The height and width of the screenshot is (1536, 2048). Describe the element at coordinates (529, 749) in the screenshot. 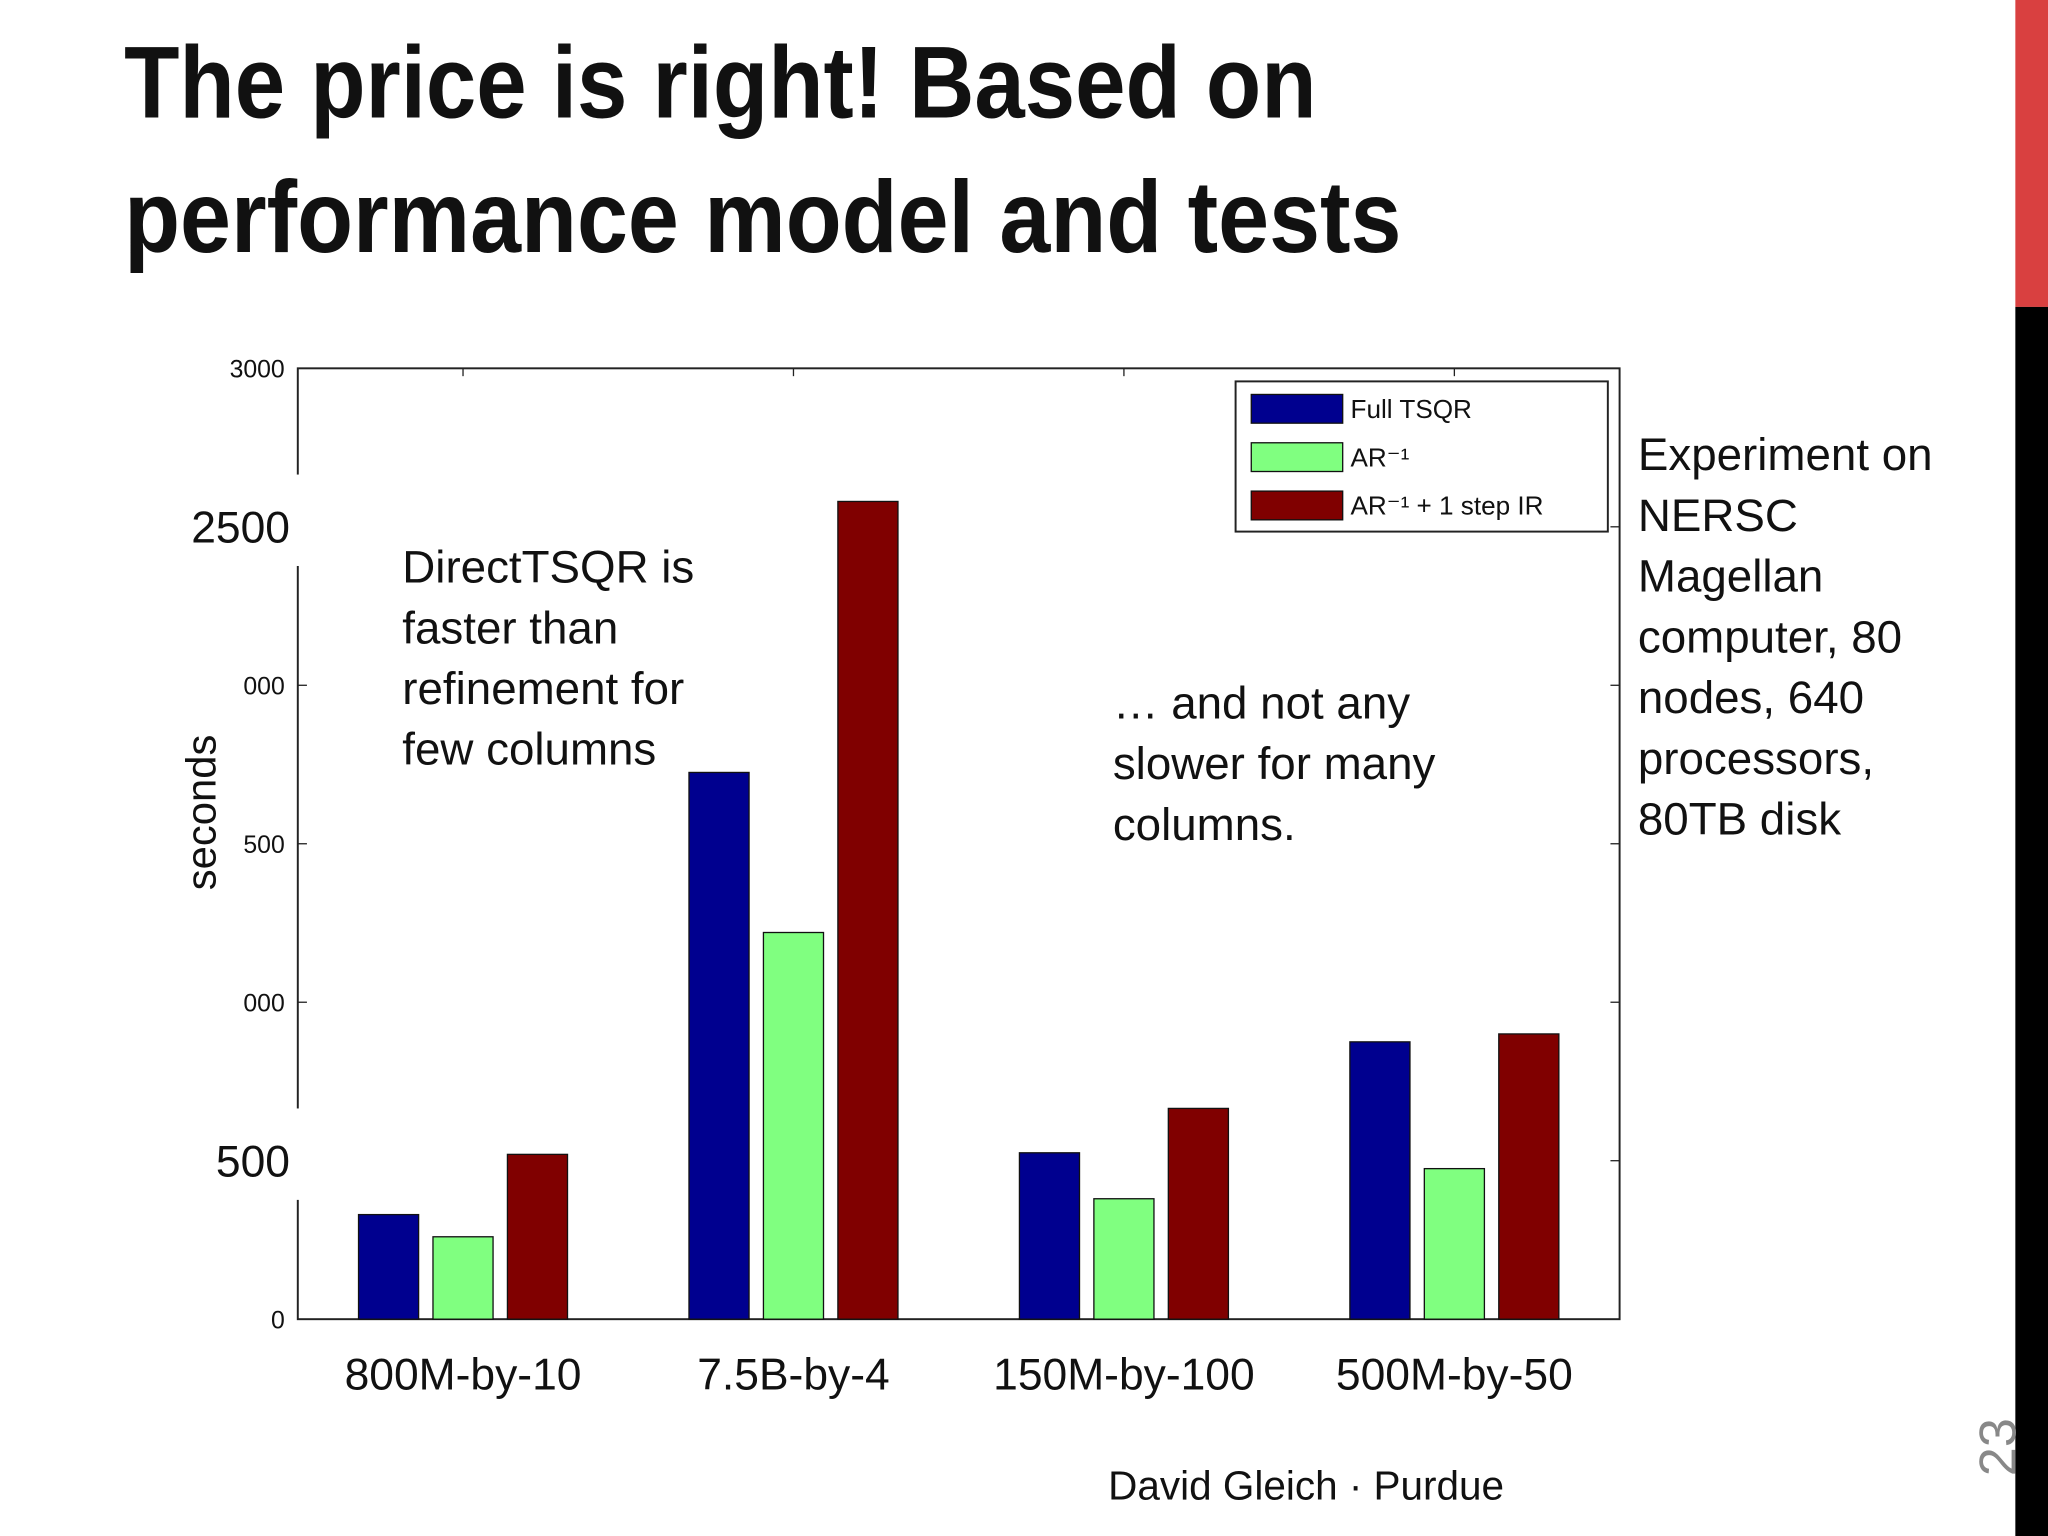

I see `annotation-line: few columns` at that location.